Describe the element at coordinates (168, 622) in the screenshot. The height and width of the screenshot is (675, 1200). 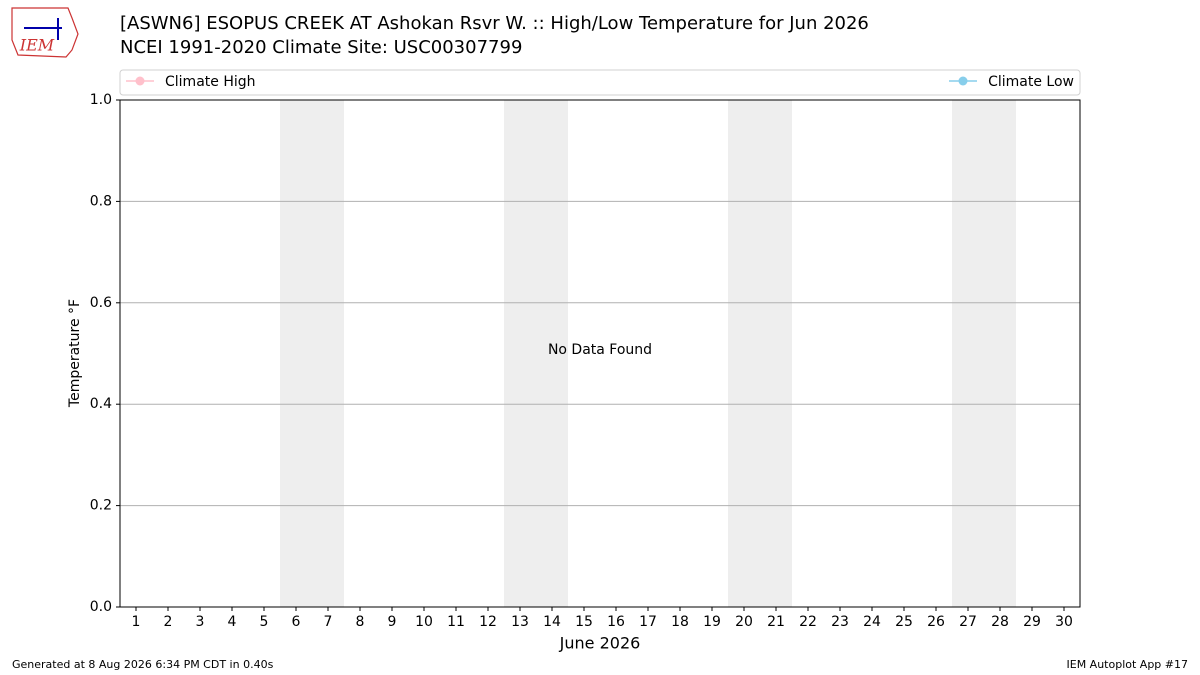
I see `x-tick-label: 2` at that location.